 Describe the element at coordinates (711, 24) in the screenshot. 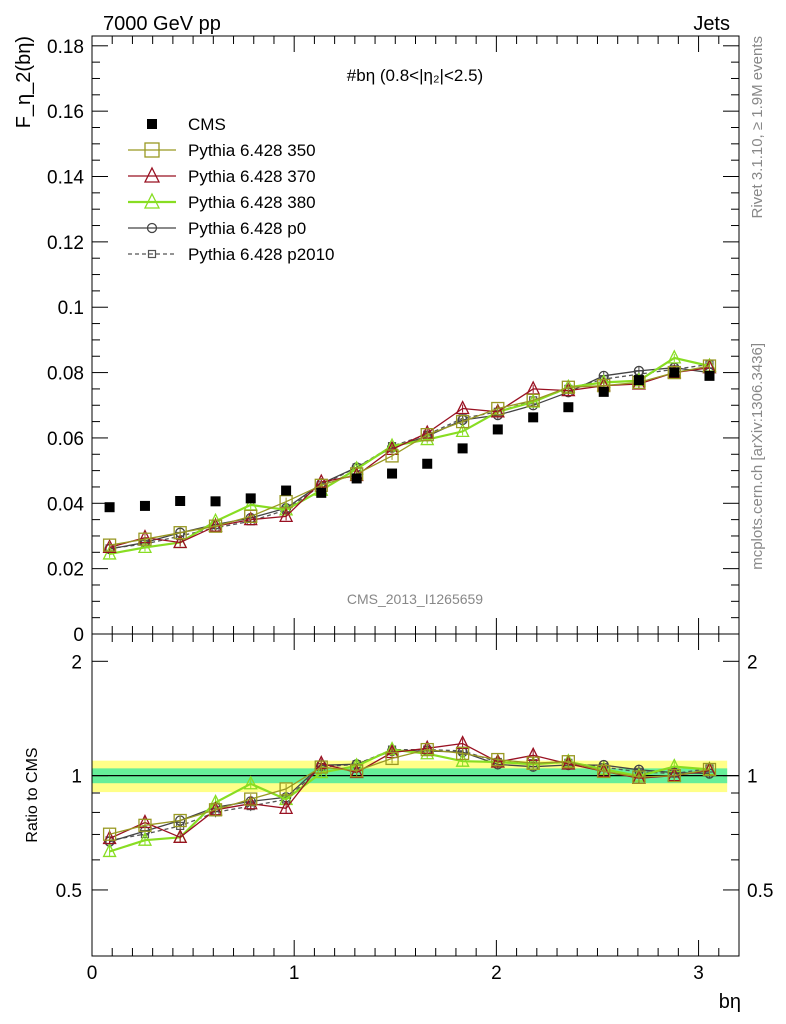

I see `header-right: Jets` at that location.